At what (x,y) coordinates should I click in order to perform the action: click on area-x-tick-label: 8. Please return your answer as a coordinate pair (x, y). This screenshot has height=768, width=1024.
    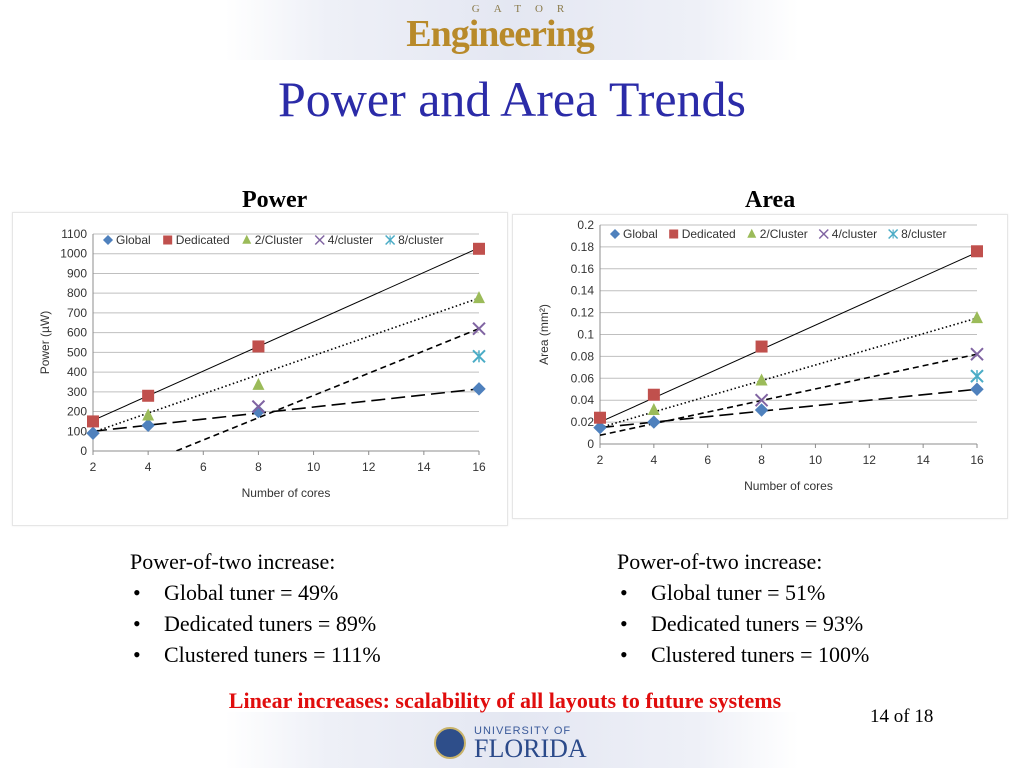
    Looking at the image, I should click on (761, 460).